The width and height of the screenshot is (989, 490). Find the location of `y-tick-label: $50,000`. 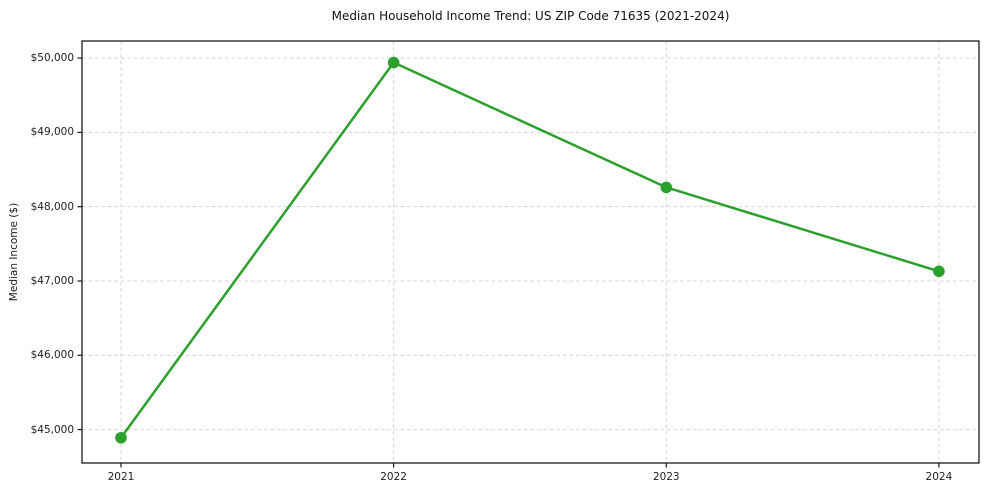

y-tick-label: $50,000 is located at coordinates (52, 58).